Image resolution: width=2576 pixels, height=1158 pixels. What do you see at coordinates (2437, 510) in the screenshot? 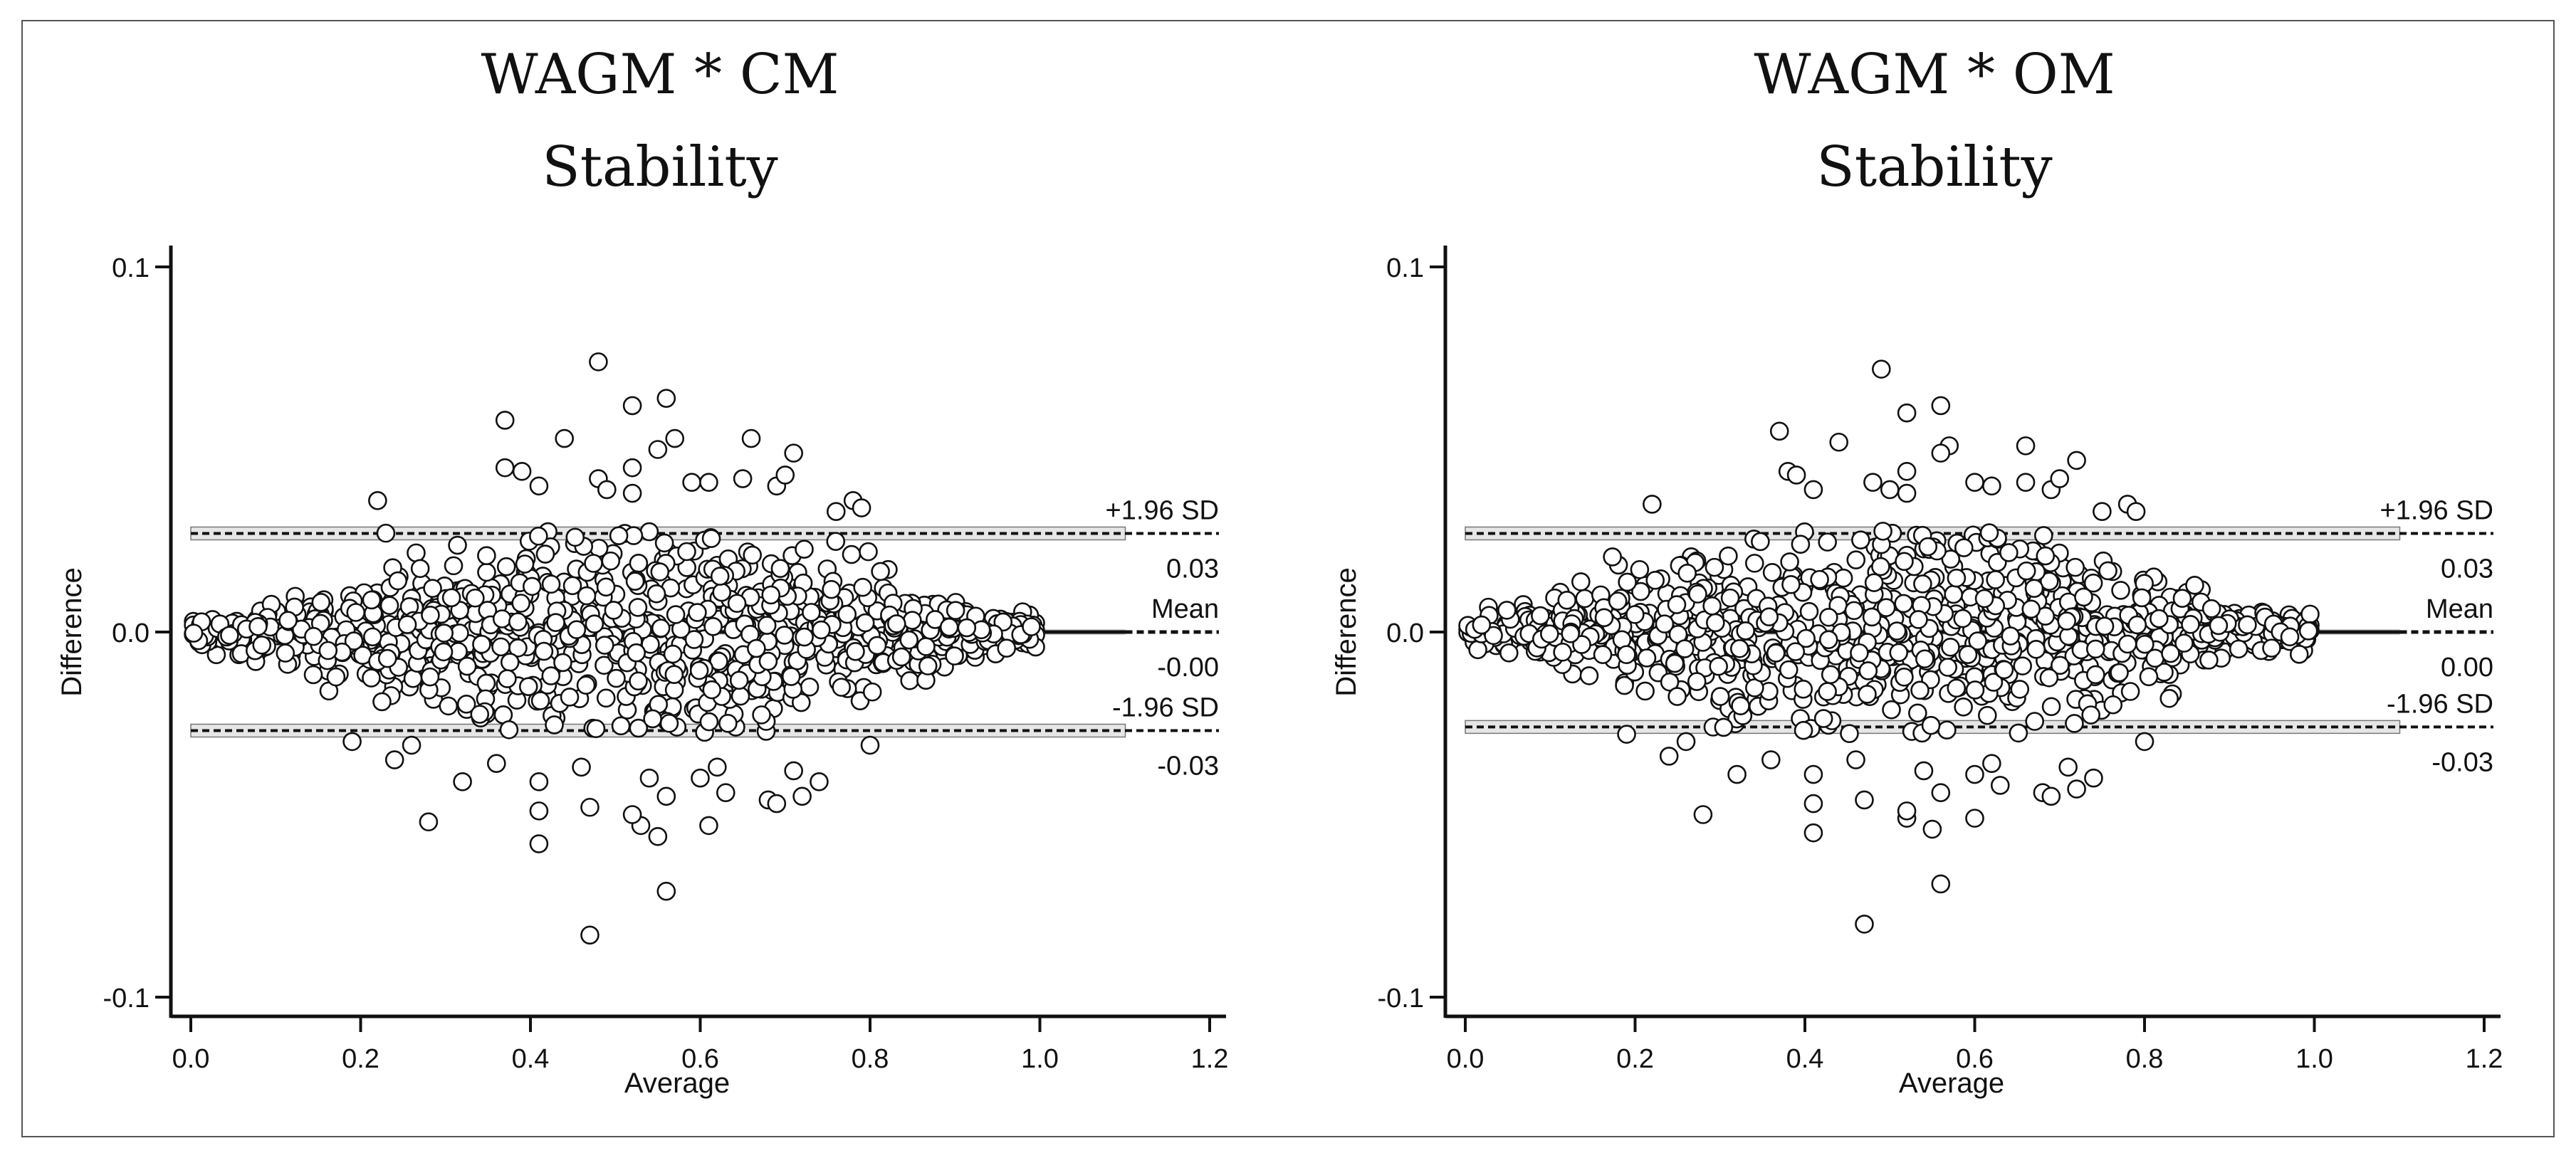
I see `upper-limit-label: +1.96 SD` at bounding box center [2437, 510].